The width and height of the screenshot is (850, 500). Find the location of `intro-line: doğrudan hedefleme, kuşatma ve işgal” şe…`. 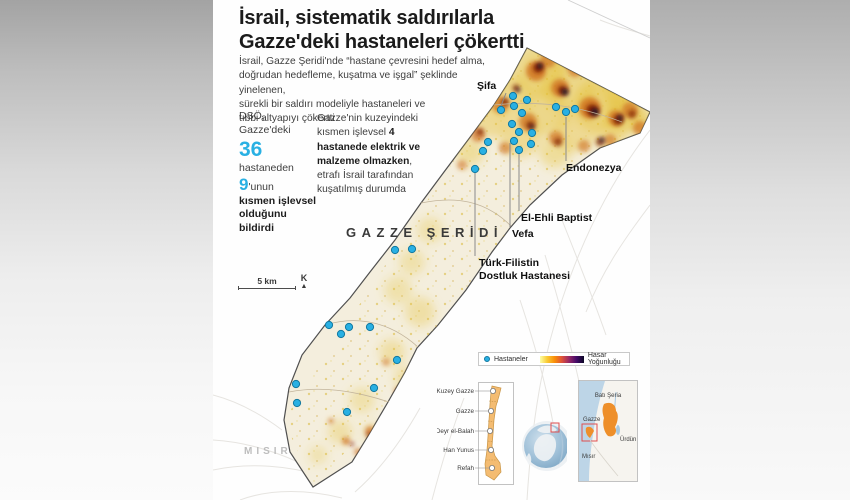

intro-line: doğrudan hedefleme, kuşatma ve işgal” şe… is located at coordinates (348, 83).